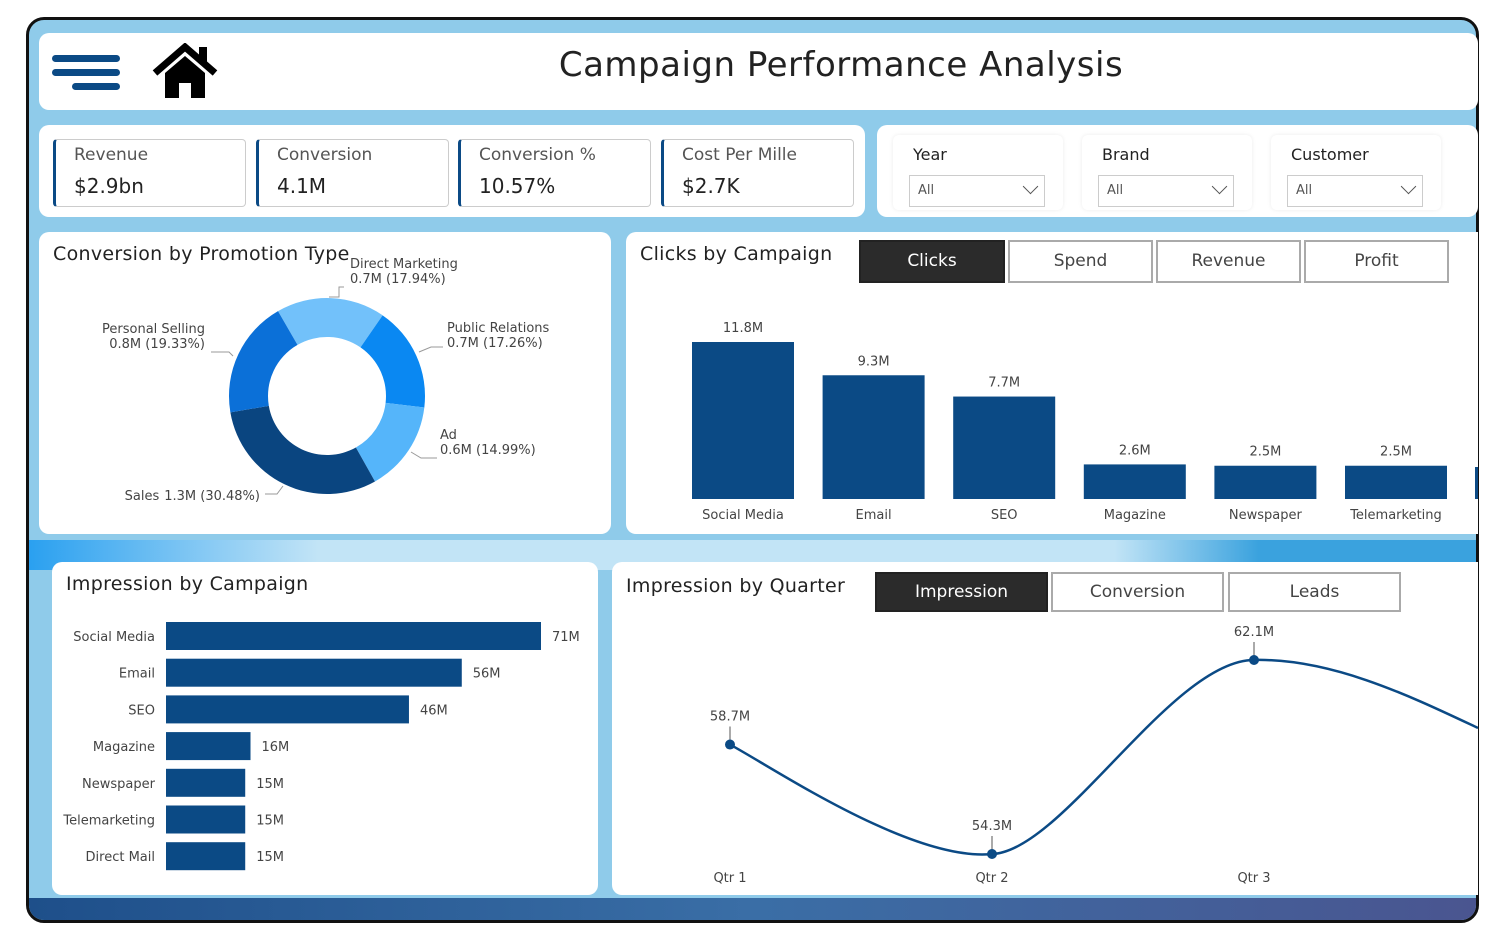  I want to click on impression-line-chart: 58.7M Qtr 1 54.3M Qtr 2 62.1M Qtr 3, so click(1094, 755).